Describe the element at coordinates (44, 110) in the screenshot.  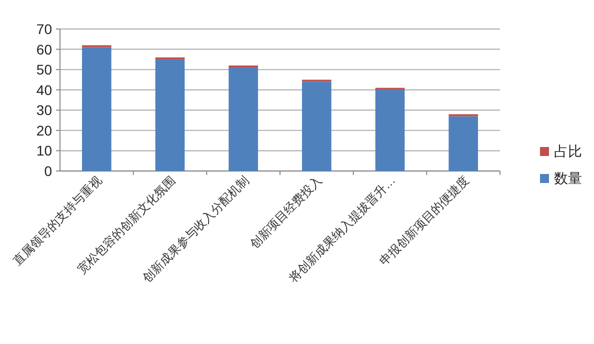
I see `y-tick-label: 30` at that location.